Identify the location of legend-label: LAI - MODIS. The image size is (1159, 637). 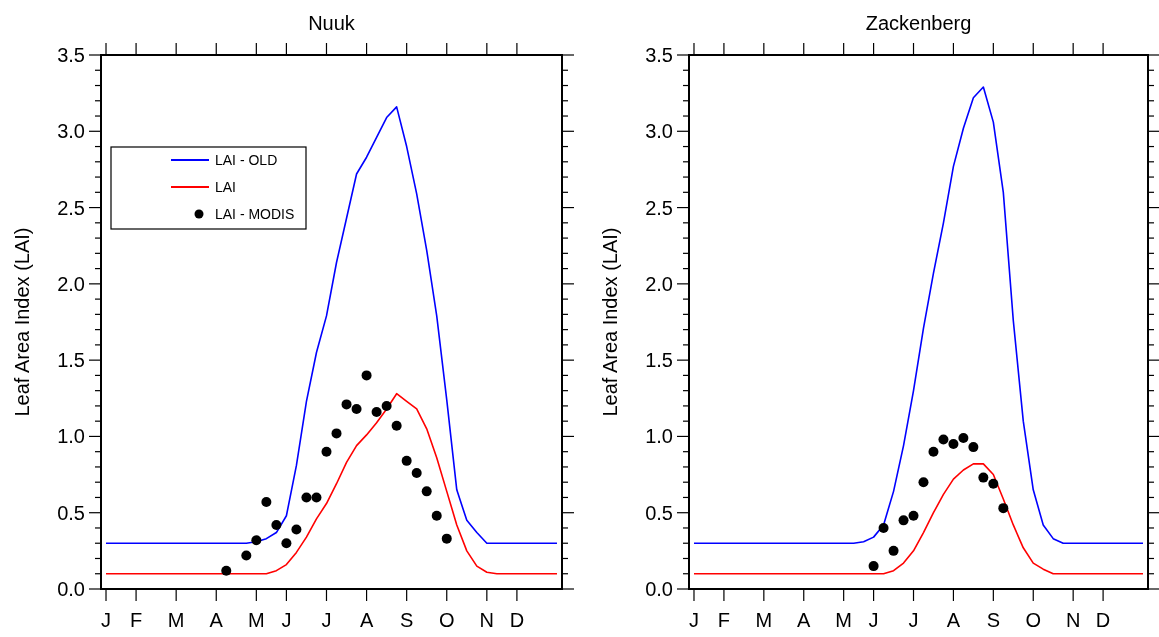
(255, 214).